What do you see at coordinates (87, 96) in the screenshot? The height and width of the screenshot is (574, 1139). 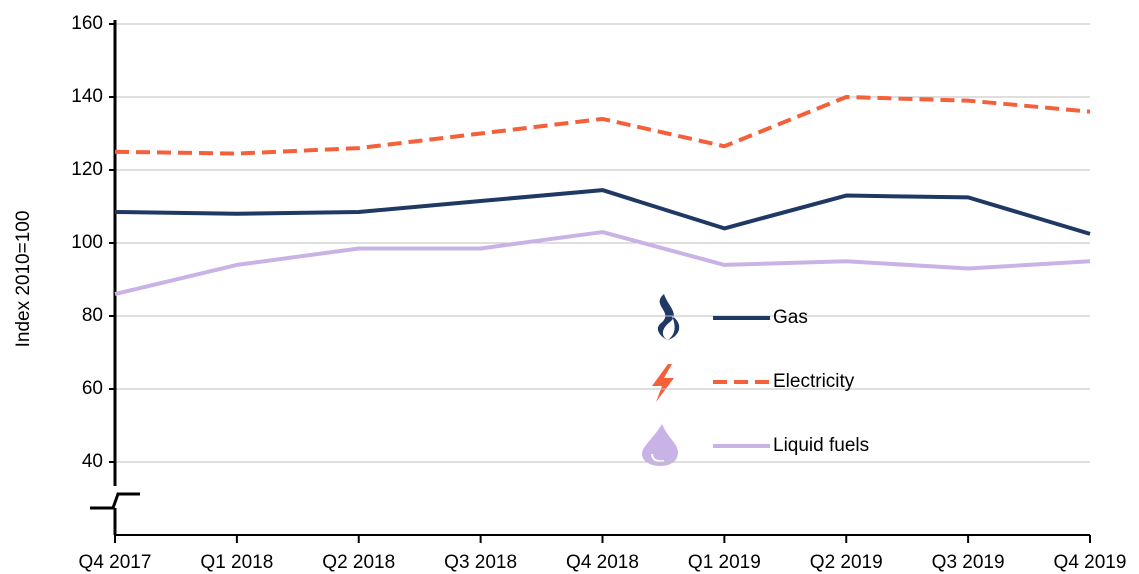 I see `y-tick-label: 140` at bounding box center [87, 96].